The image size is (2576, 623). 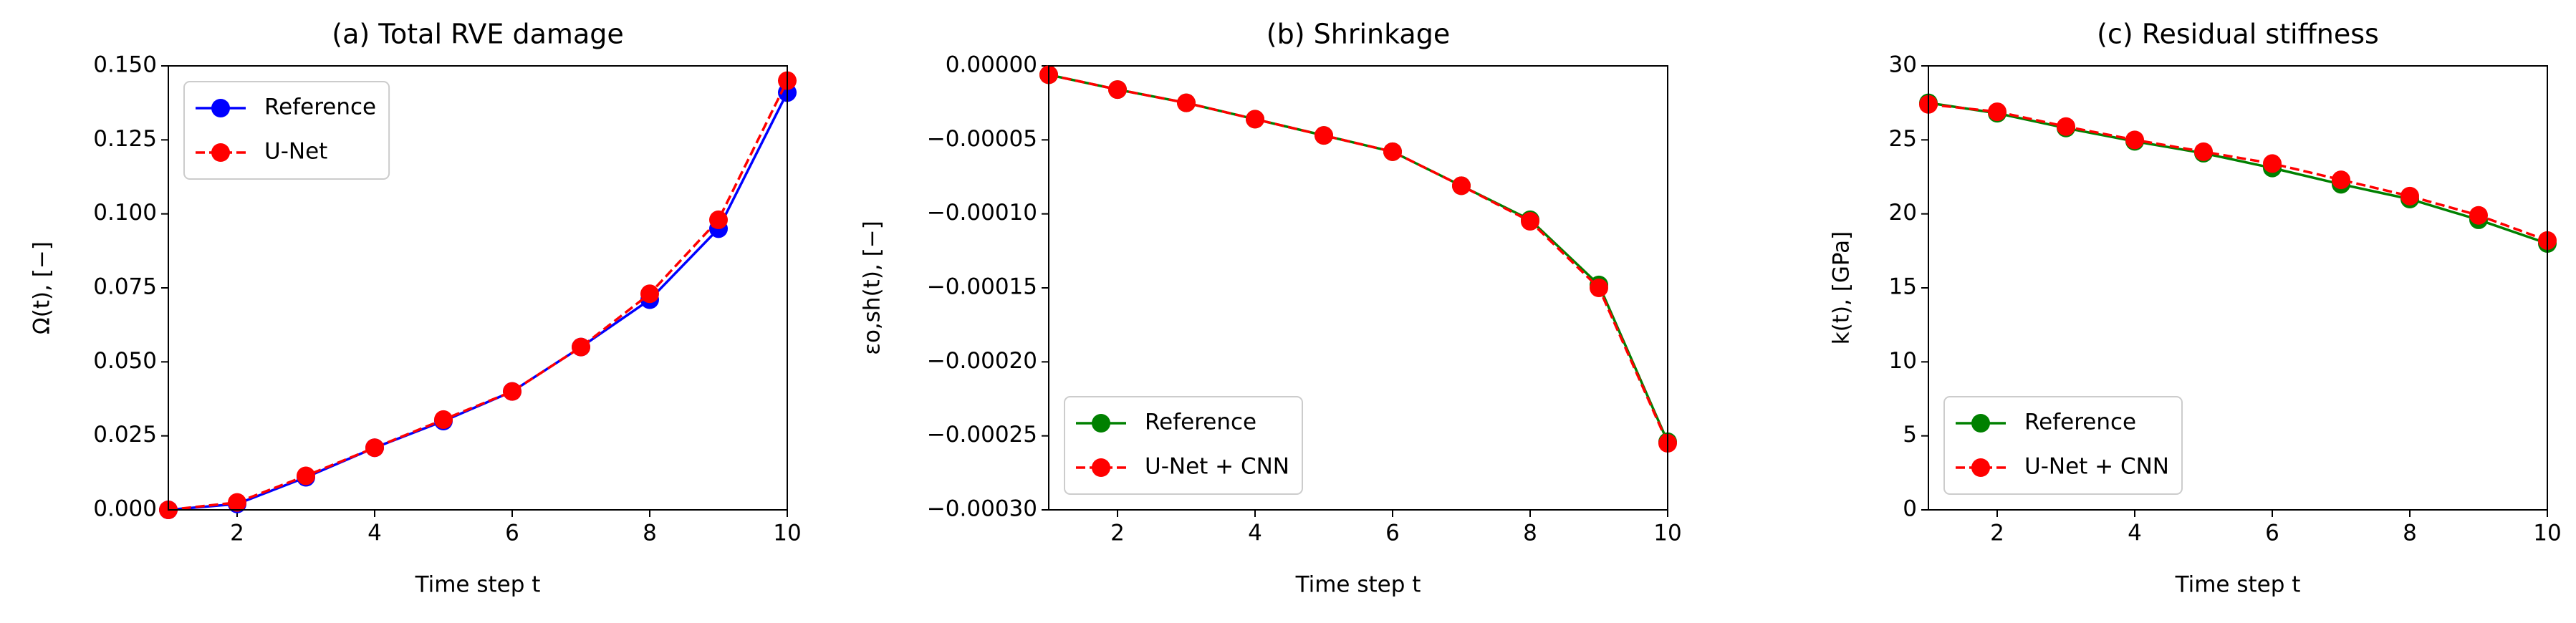 I want to click on y-tick-label: −0.00010, so click(x=982, y=213).